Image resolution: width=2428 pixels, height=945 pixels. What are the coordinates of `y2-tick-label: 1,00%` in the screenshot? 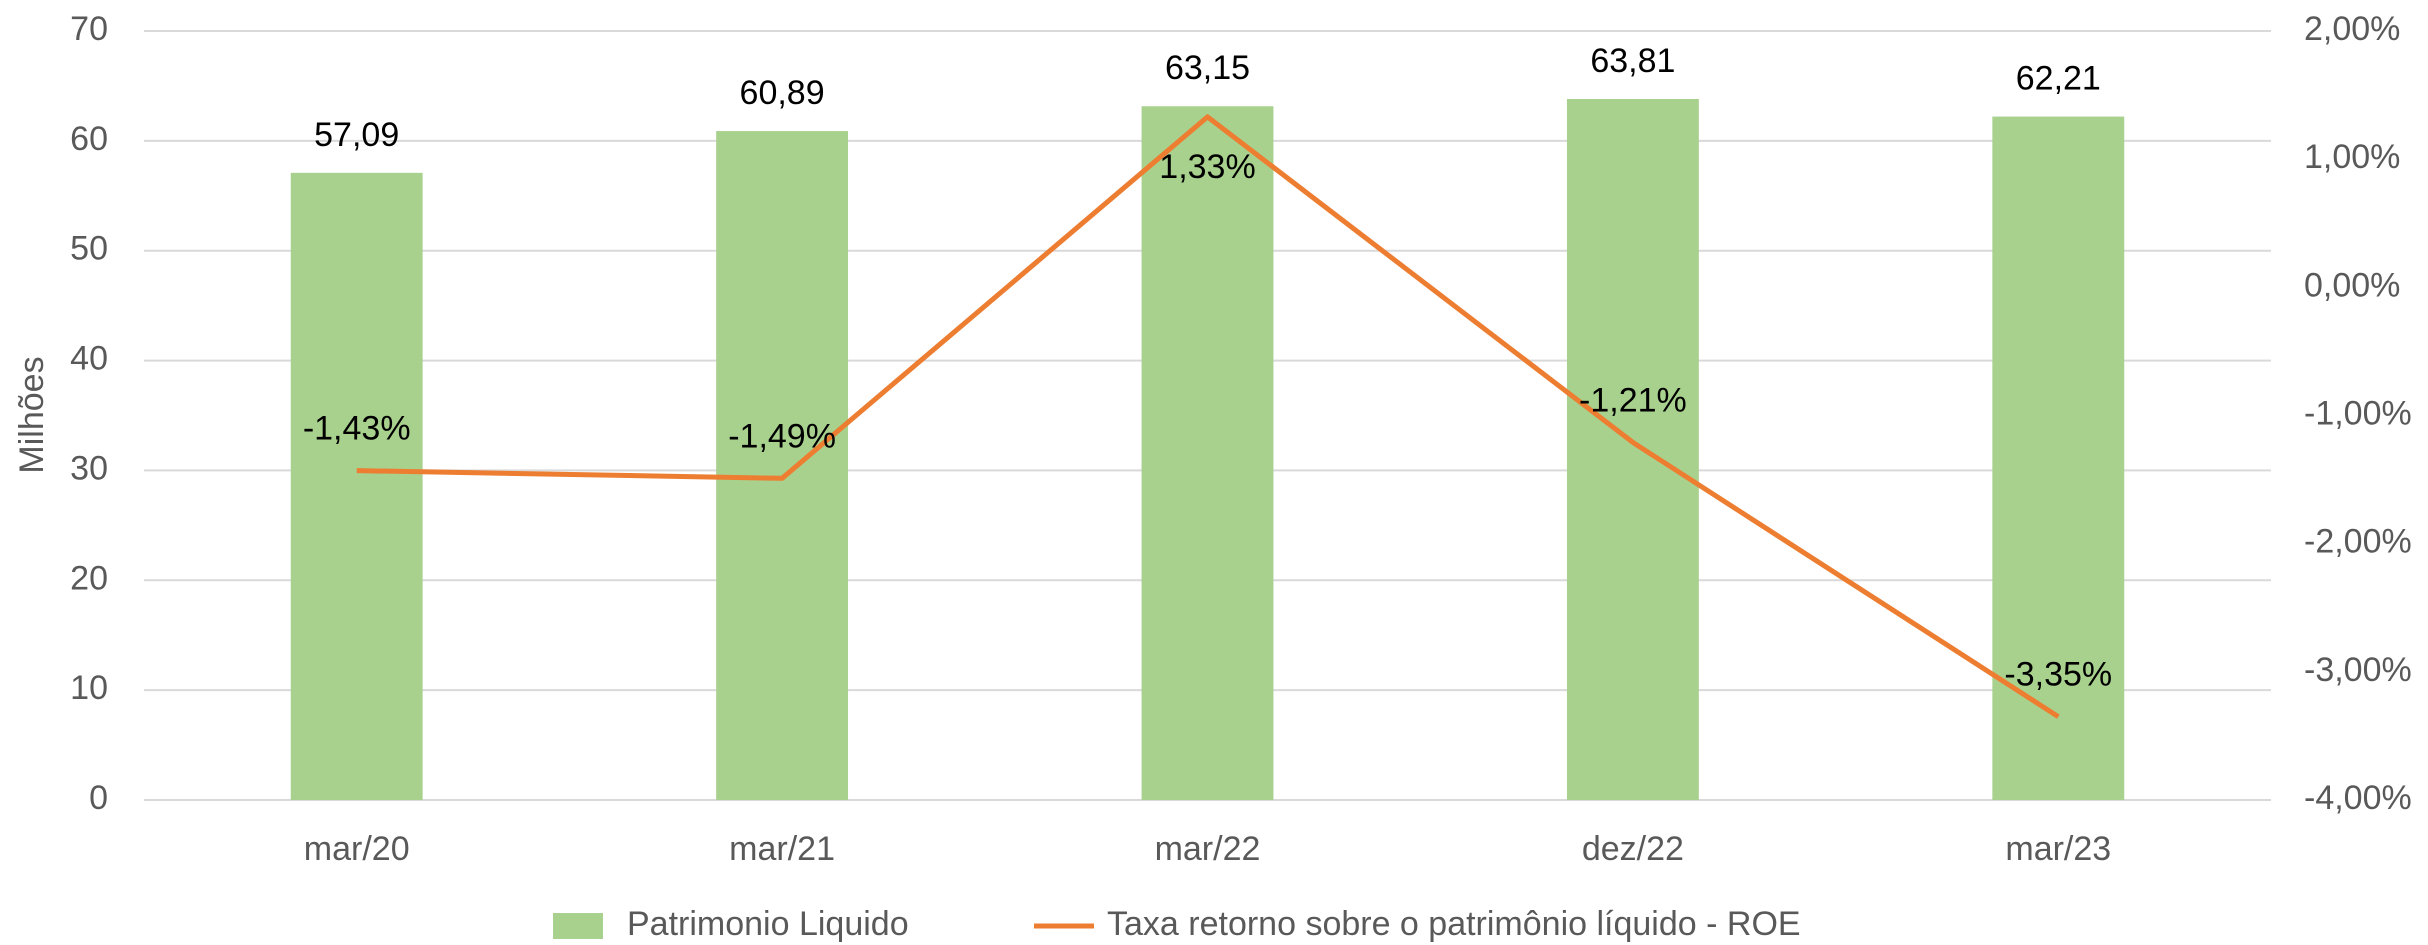 It's located at (2352, 157).